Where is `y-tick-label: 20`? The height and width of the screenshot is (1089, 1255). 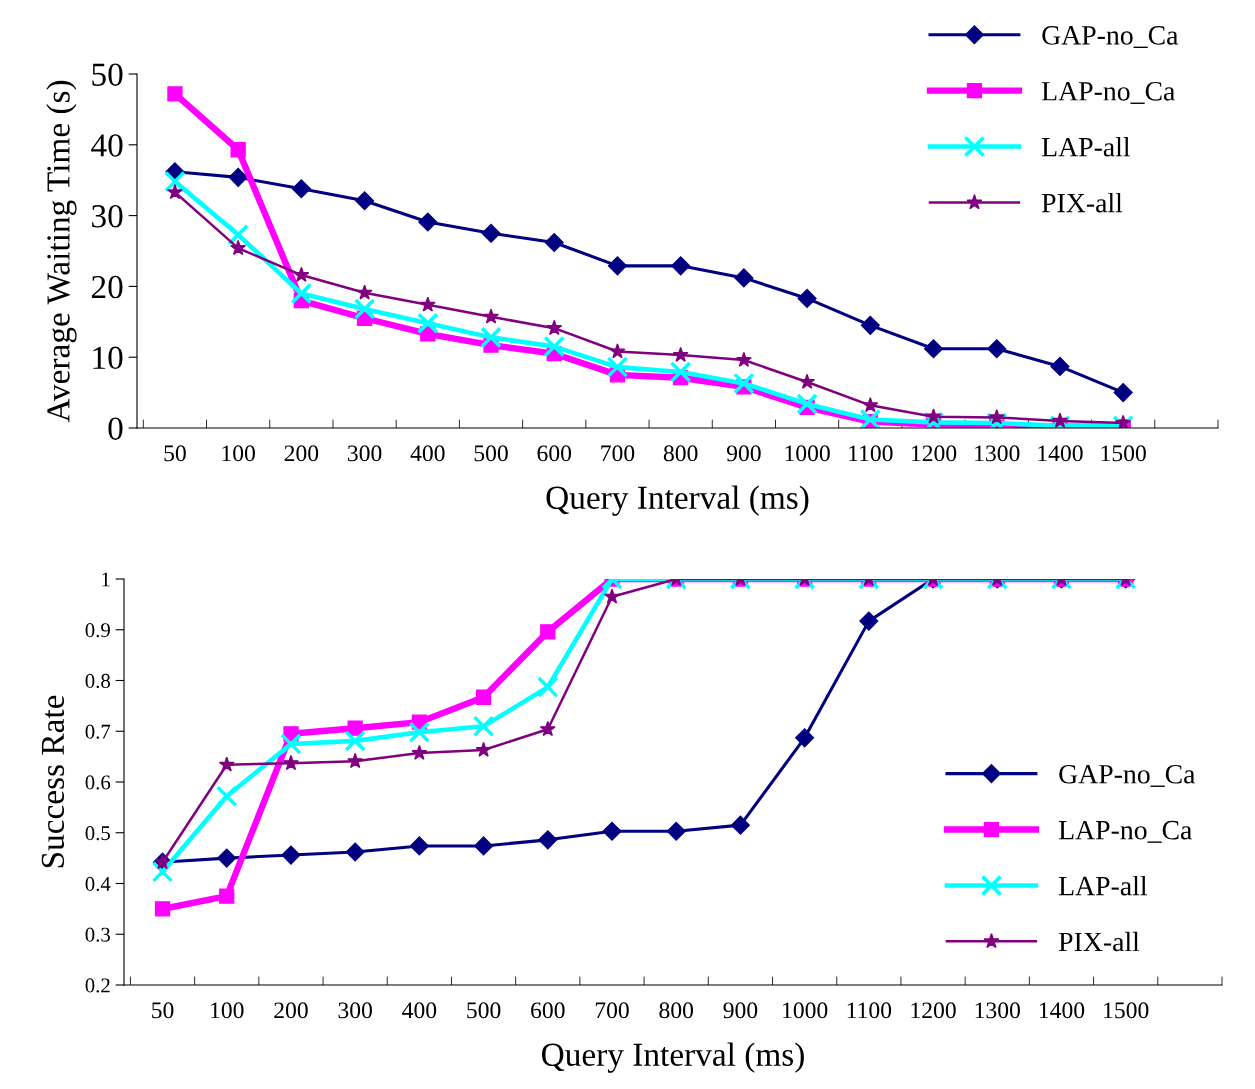 y-tick-label: 20 is located at coordinates (107, 287).